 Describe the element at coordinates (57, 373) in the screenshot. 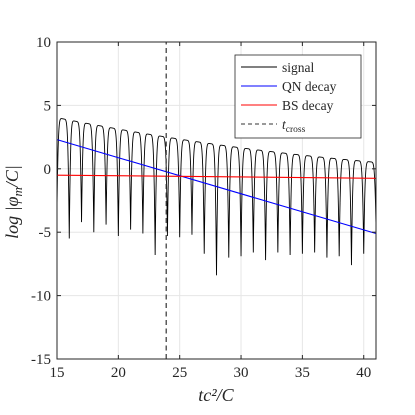

I see `x-tick-label: 15` at that location.